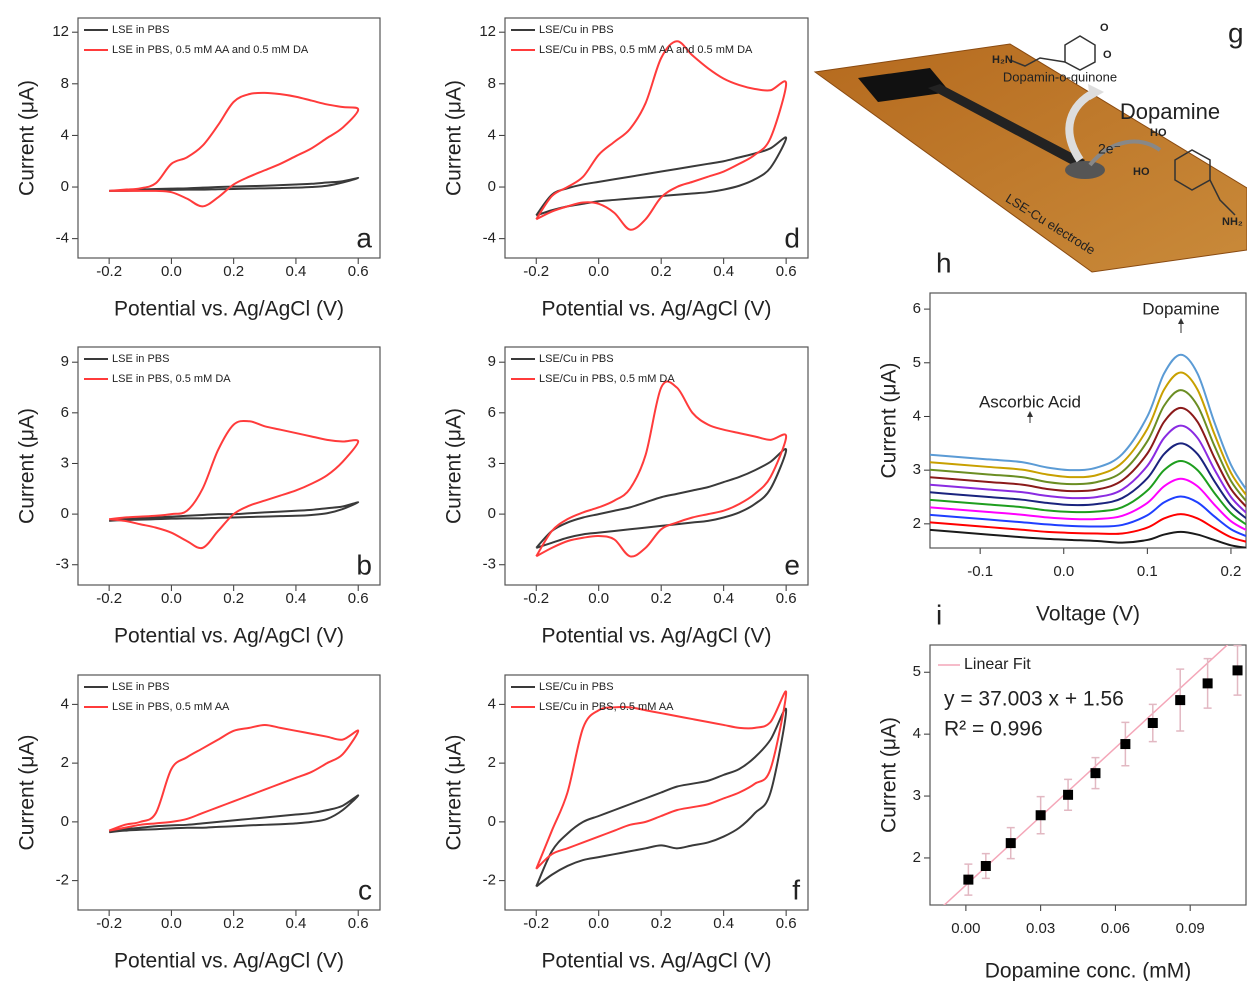 This screenshot has width=1247, height=981. I want to click on x-axis-label: Dopamine conc. (mM), so click(1088, 970).